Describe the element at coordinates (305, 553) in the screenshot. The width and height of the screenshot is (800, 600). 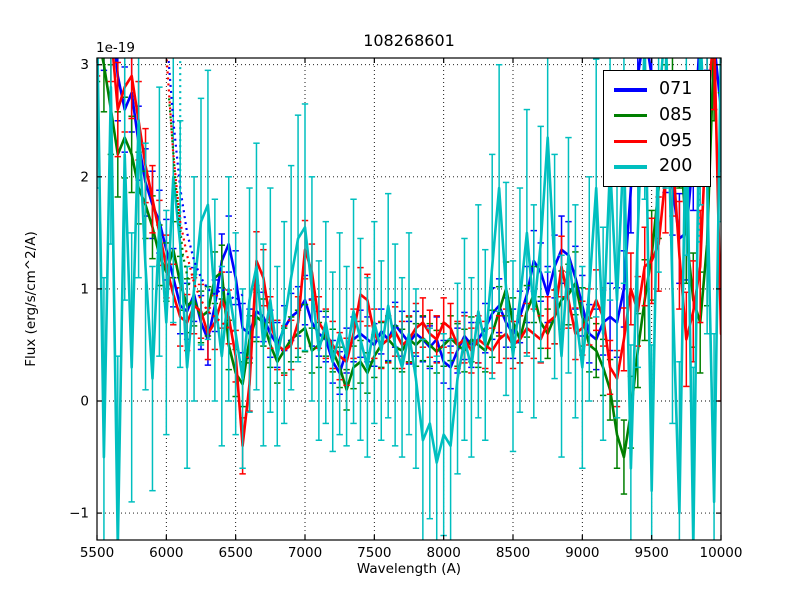
I see `x-tick-label: 7000` at that location.